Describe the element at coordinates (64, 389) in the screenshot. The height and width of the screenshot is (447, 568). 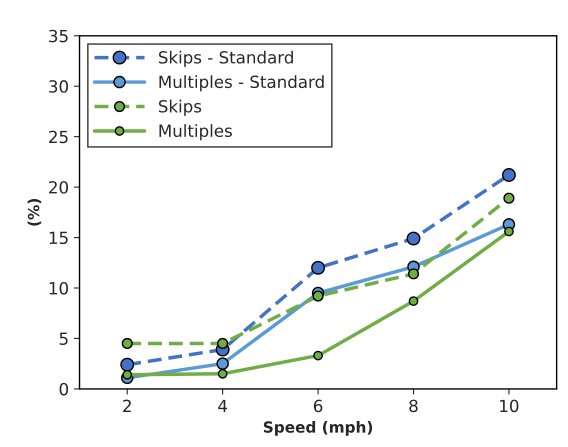
I see `y-tick-label: 0` at that location.